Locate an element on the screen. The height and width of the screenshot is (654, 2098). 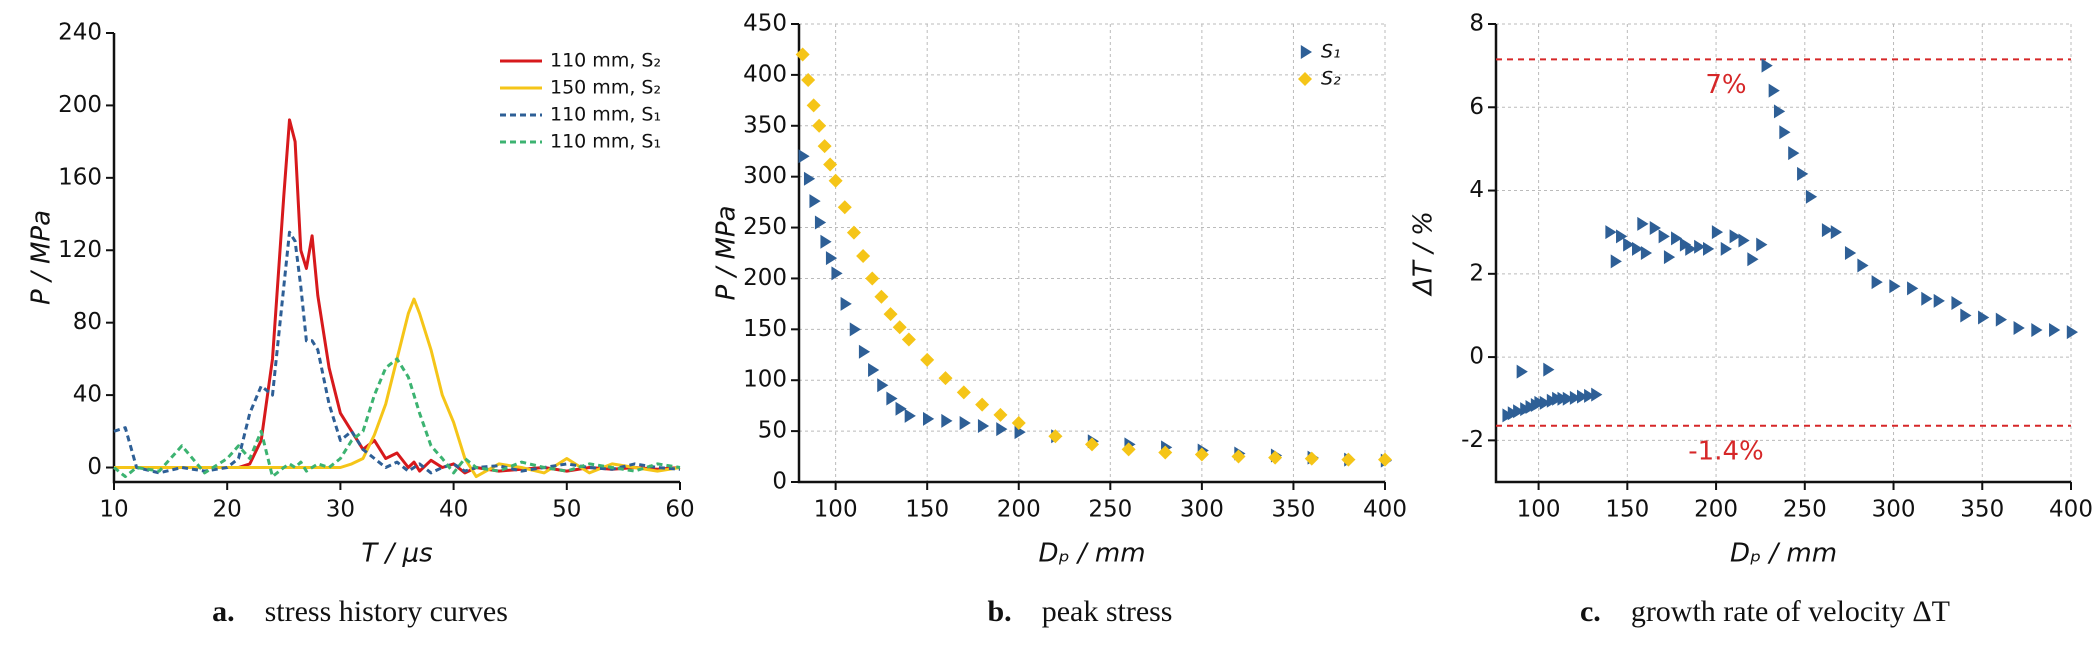
caption: b. peak stress is located at coordinates (1080, 611).